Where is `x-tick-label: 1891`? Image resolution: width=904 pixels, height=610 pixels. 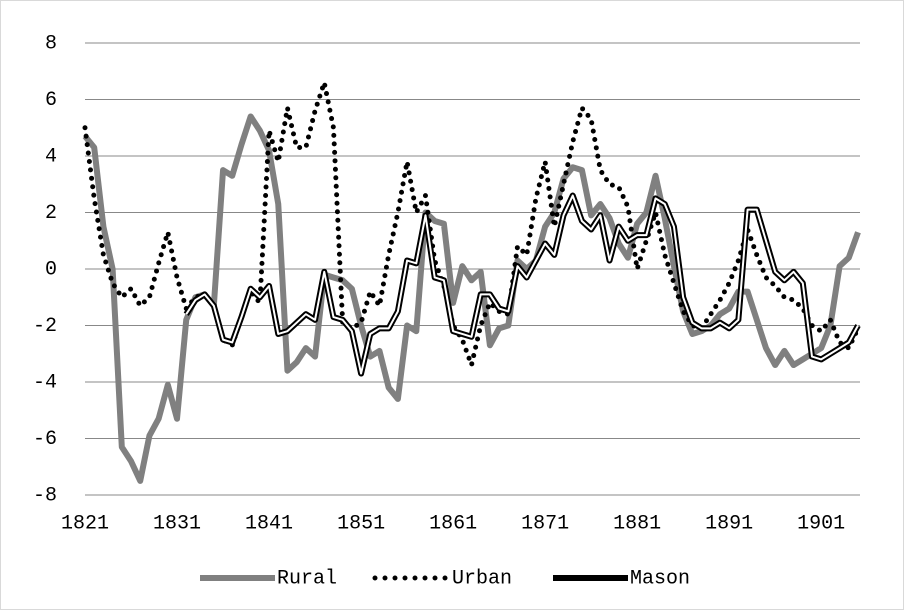
x-tick-label: 1891 is located at coordinates (729, 523).